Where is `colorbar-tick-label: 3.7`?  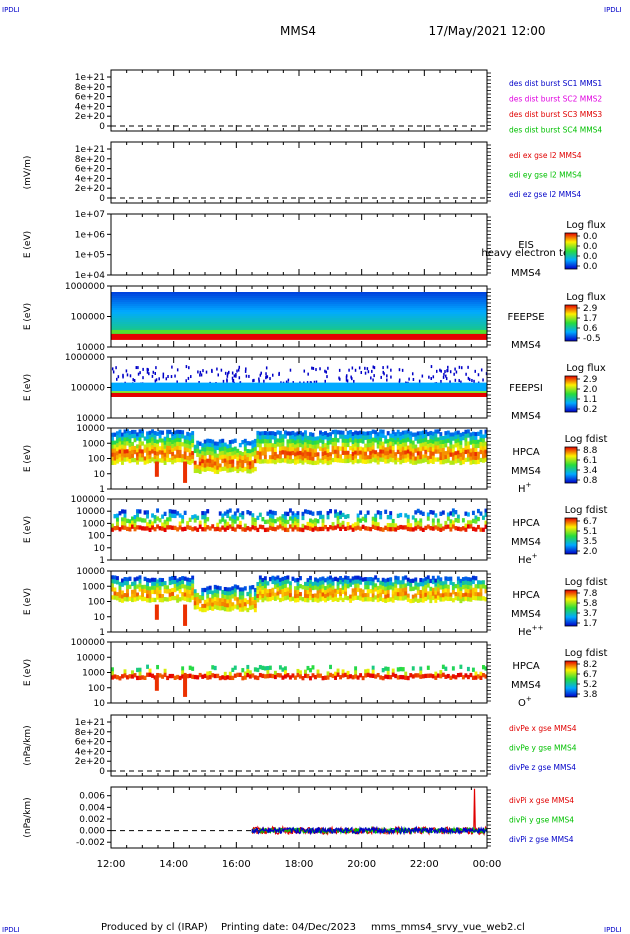
colorbar-tick-label: 3.7 is located at coordinates (590, 614).